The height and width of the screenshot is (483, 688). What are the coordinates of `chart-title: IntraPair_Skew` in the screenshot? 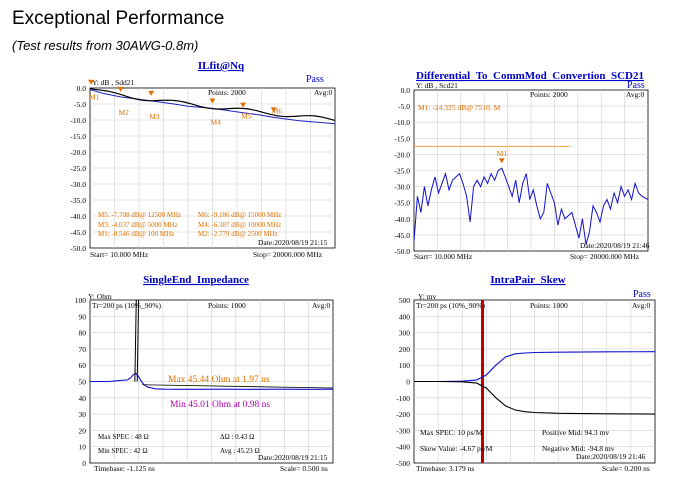 It's located at (527, 280).